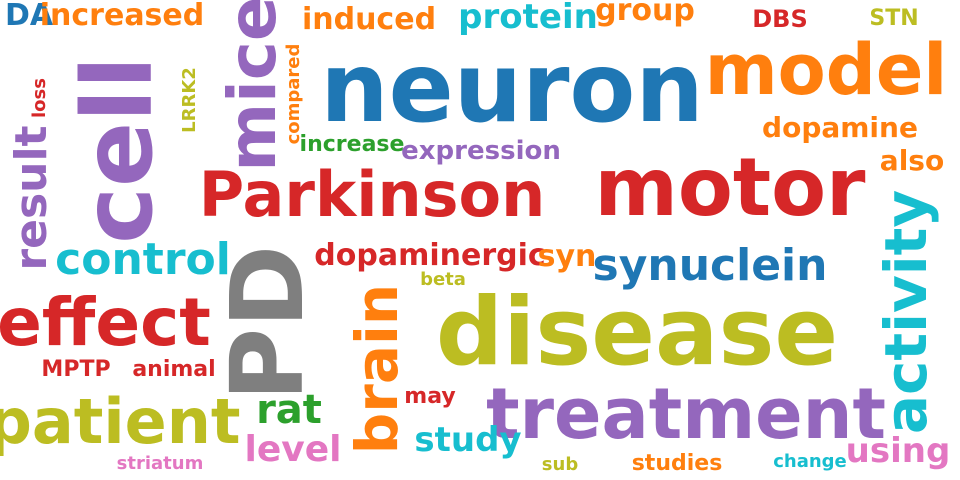 Image resolution: width=960 pixels, height=480 pixels. What do you see at coordinates (912, 160) in the screenshot?
I see `word-also: also` at bounding box center [912, 160].